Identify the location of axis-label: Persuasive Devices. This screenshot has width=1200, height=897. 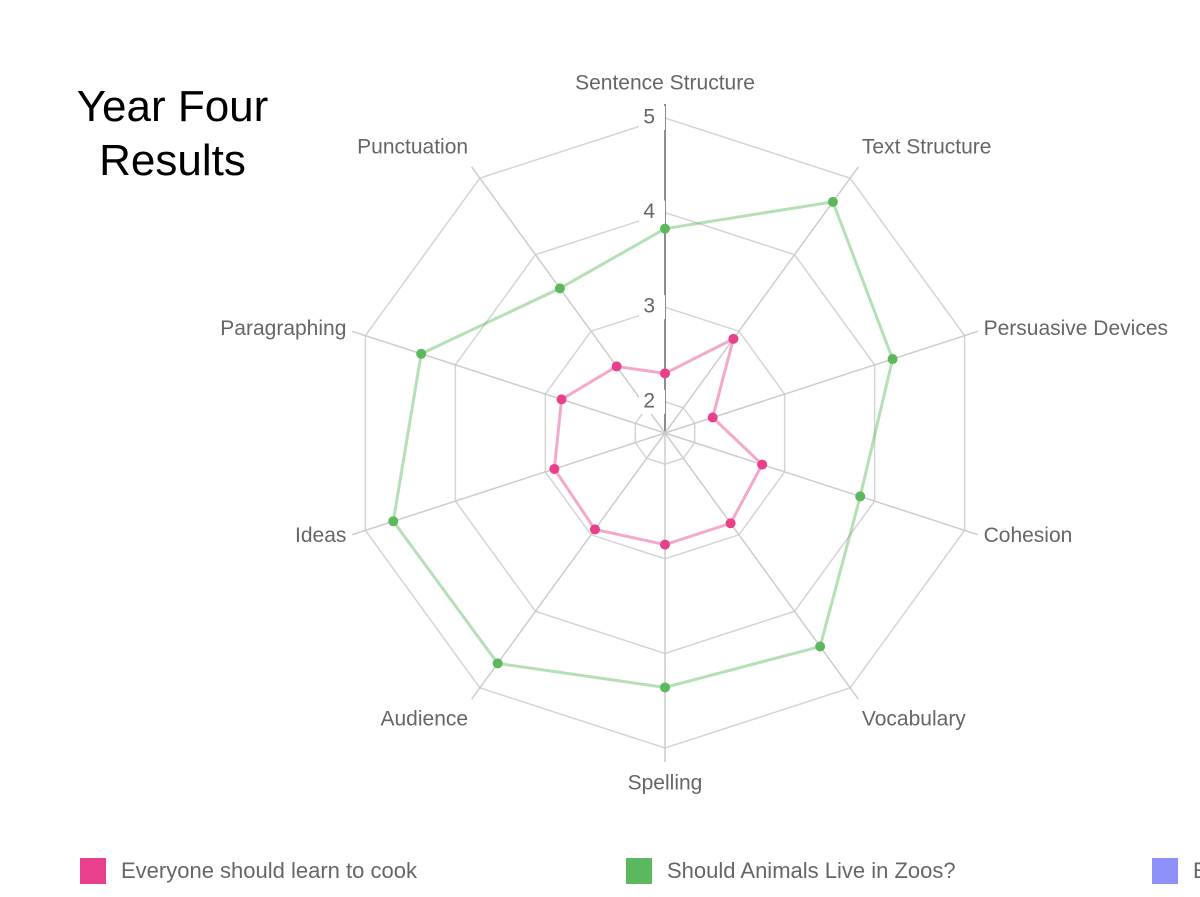
(1076, 328).